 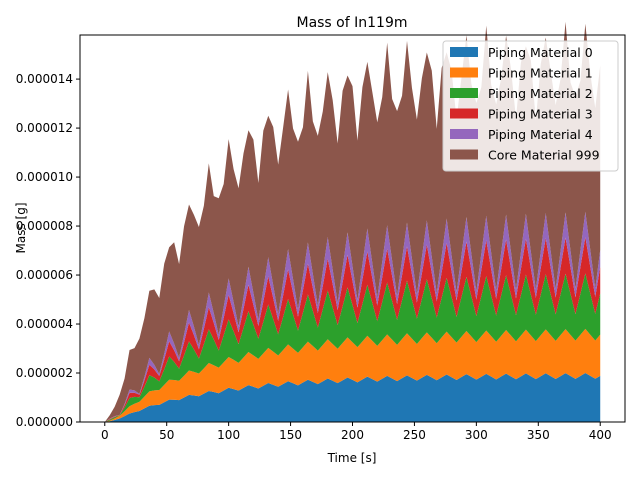 What do you see at coordinates (44, 373) in the screenshot?
I see `y-tick-label: 0.000002` at bounding box center [44, 373].